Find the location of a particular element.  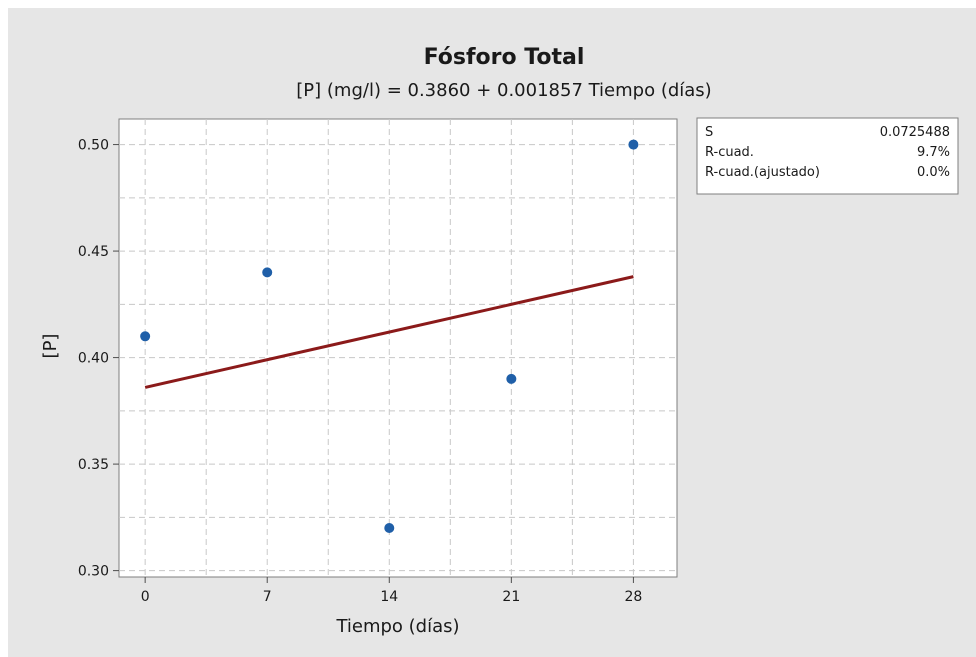

y-tick-label: 0.40 is located at coordinates (93, 359).